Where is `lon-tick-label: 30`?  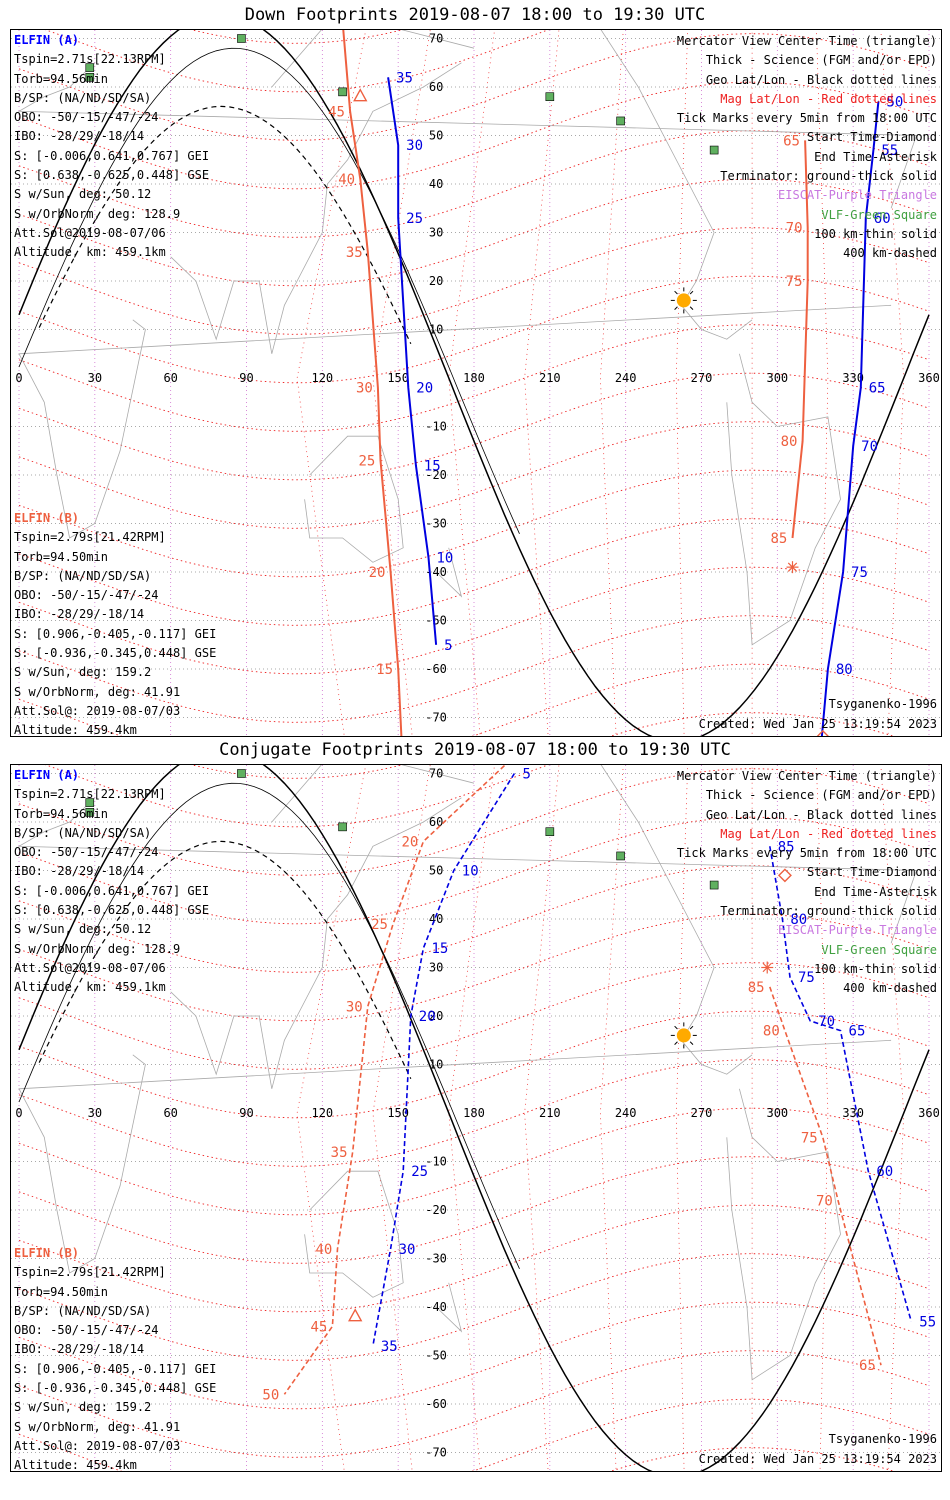 lon-tick-label: 30 is located at coordinates (95, 378).